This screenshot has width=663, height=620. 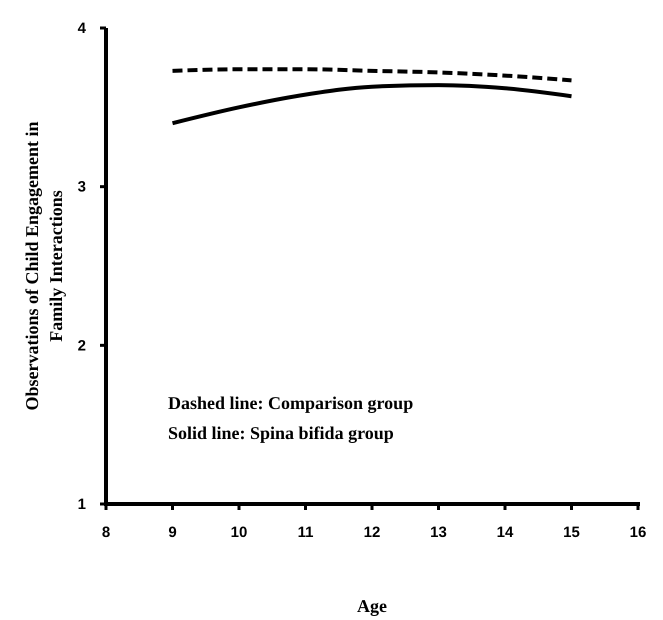 What do you see at coordinates (82, 28) in the screenshot?
I see `y-tick-label: 4` at bounding box center [82, 28].